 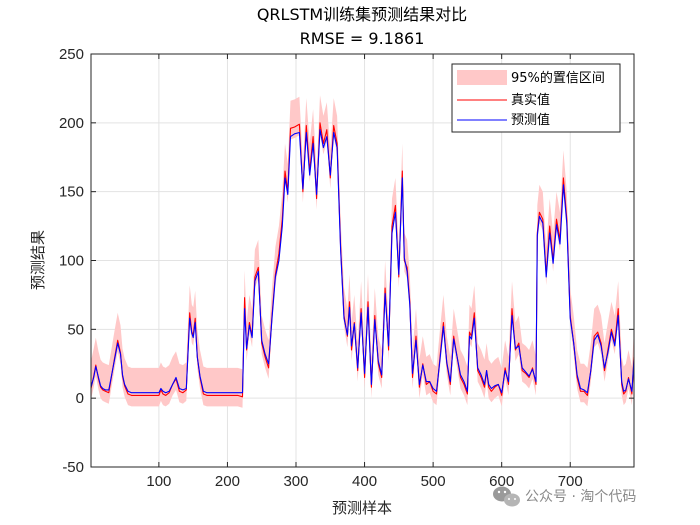 I want to click on legend: 95%的置信区间 真实值 预测值, so click(x=536, y=98).